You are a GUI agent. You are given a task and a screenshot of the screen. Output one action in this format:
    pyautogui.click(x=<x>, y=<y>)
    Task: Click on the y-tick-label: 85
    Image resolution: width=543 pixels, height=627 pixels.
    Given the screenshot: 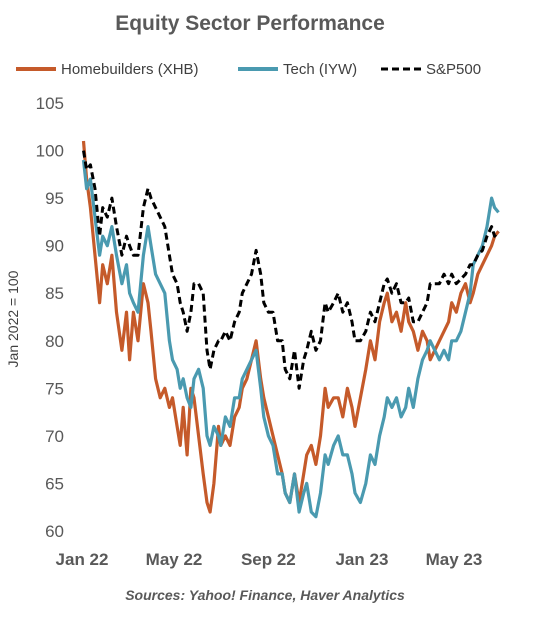 What is the action you would take?
    pyautogui.click(x=54, y=293)
    